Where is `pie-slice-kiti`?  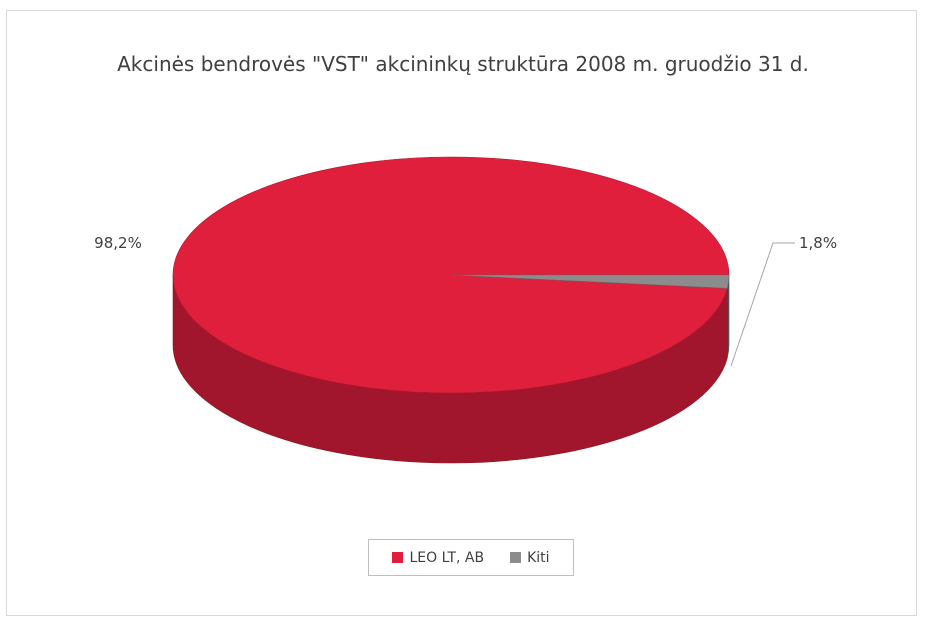
pie-slice-kiti is located at coordinates (590, 281).